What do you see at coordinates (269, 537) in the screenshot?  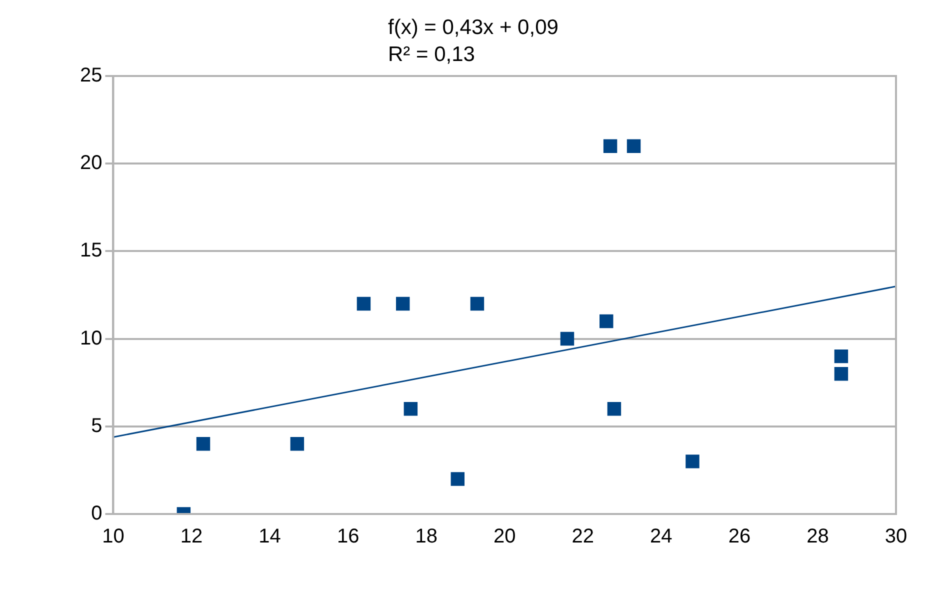 I see `x-tick-label: 14` at bounding box center [269, 537].